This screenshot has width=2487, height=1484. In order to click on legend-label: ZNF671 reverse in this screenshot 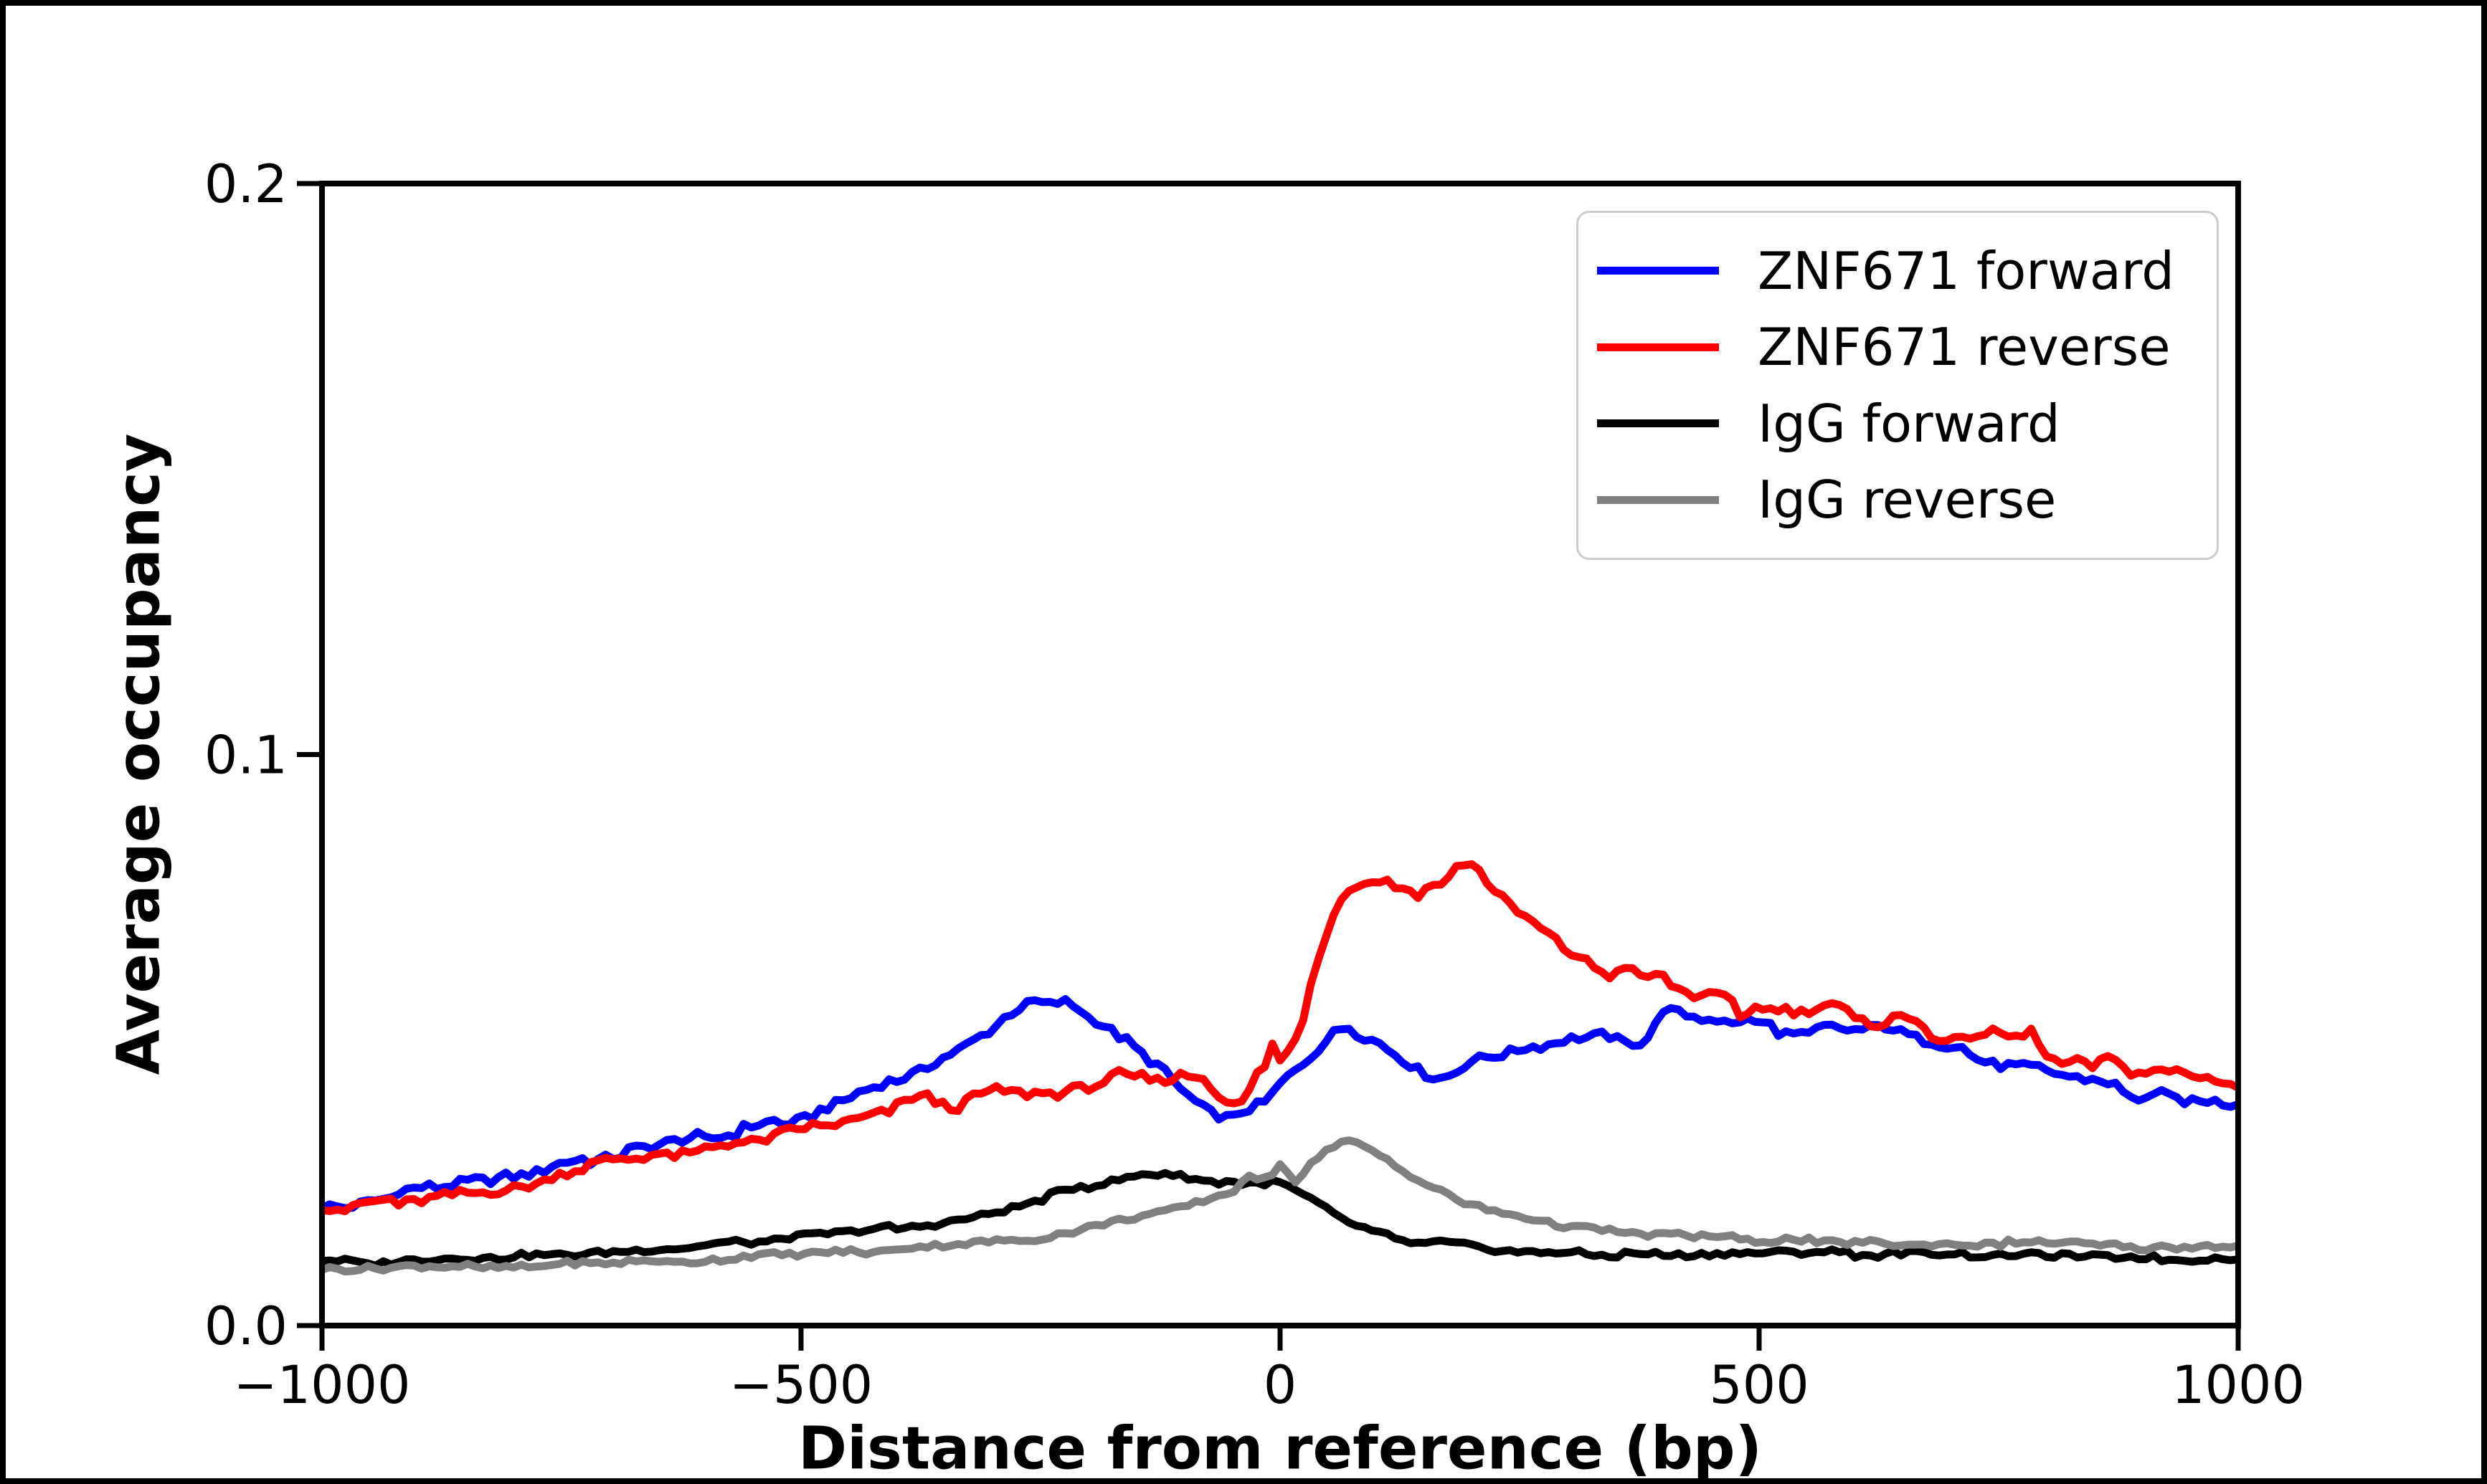, I will do `click(1965, 347)`.